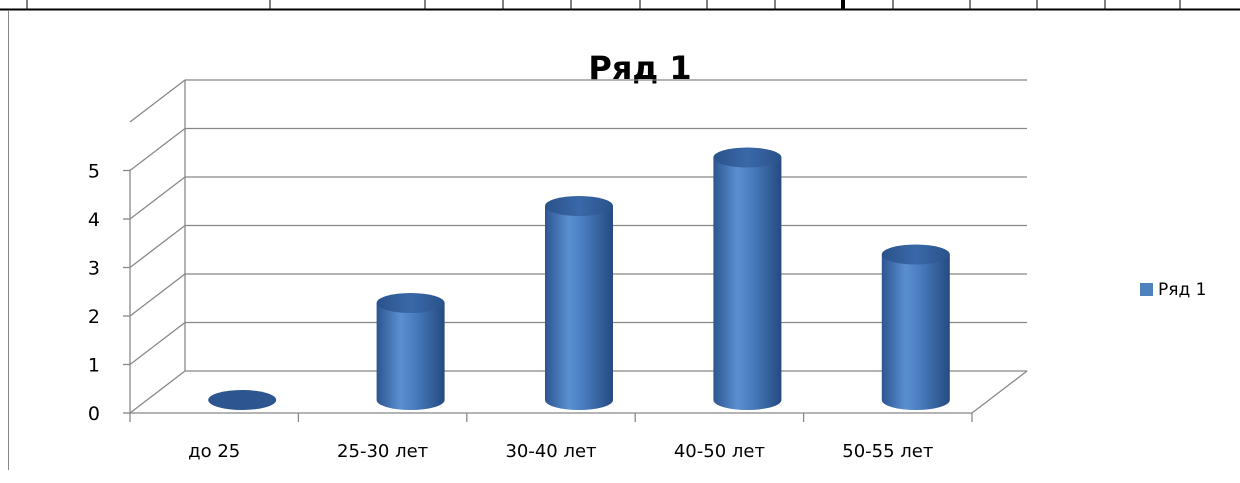 This screenshot has width=1240, height=483. I want to click on y-tick-label: 5, so click(94, 172).